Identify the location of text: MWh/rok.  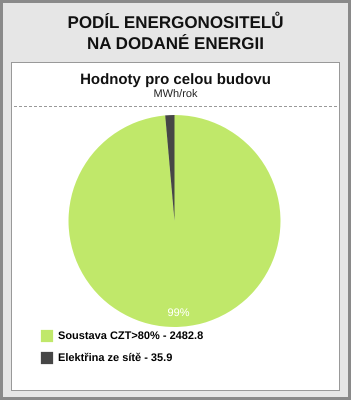
(175, 94).